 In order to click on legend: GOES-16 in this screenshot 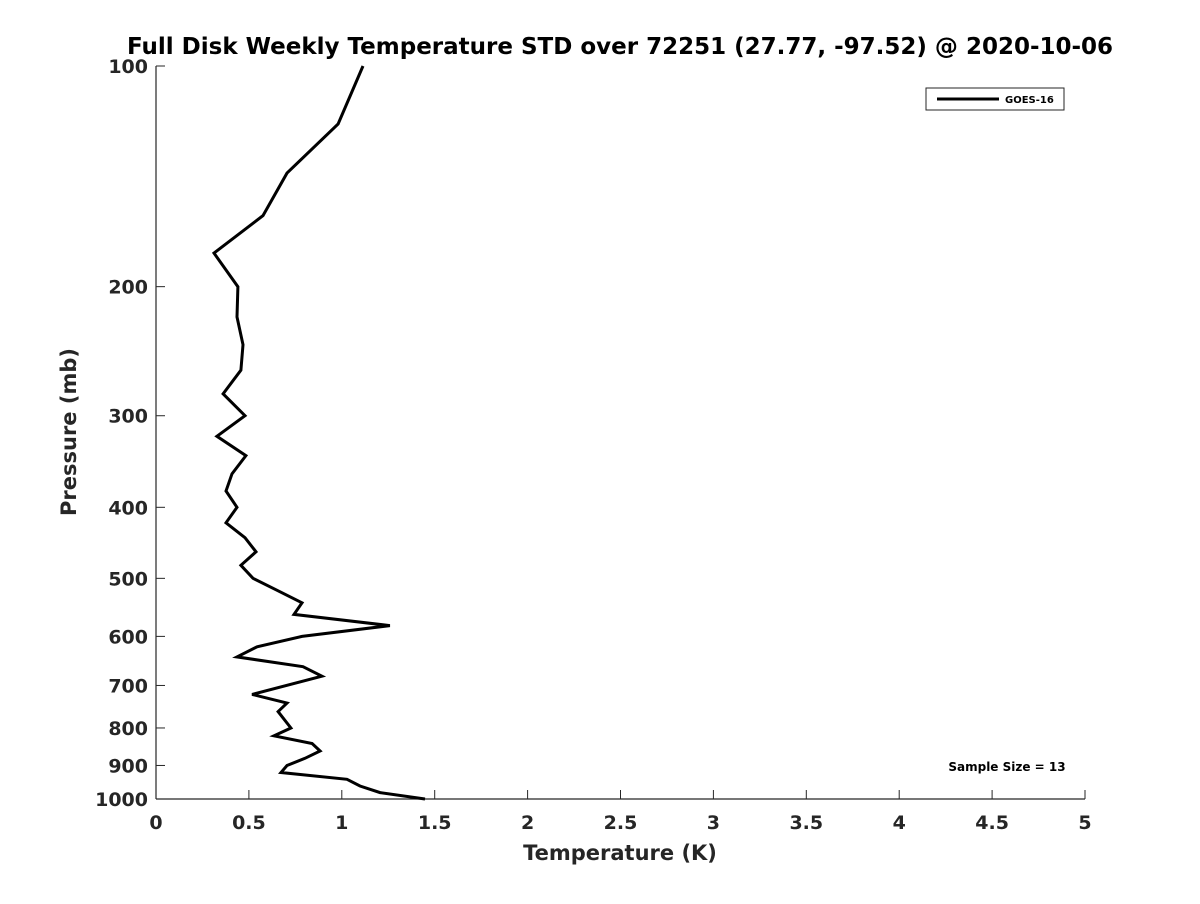, I will do `click(995, 99)`.